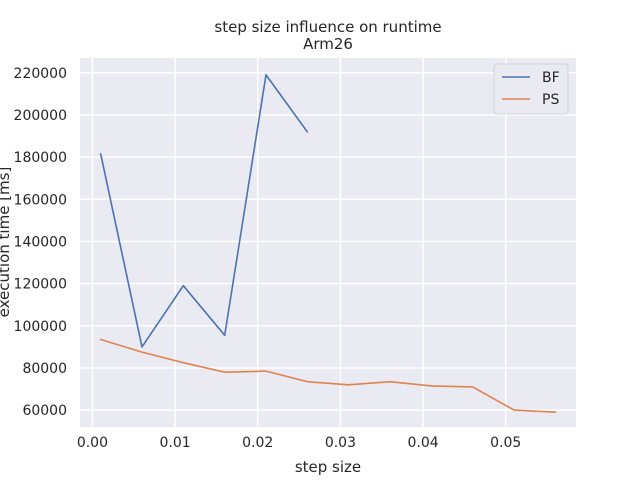 This screenshot has width=640, height=480. Describe the element at coordinates (44, 411) in the screenshot. I see `y-tick-label: 60000` at that location.